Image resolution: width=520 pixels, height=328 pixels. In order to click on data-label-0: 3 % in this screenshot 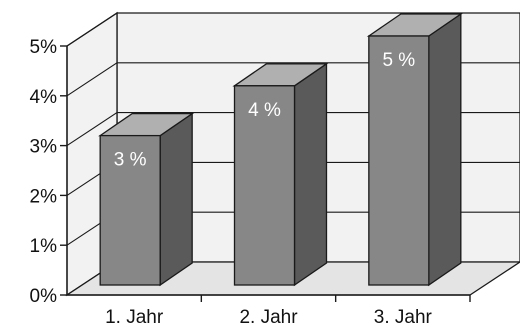, I will do `click(130, 160)`.